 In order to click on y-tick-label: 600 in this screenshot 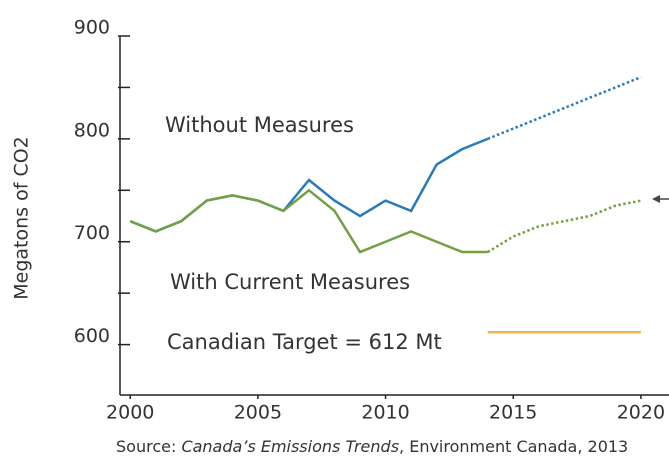, I will do `click(92, 336)`.